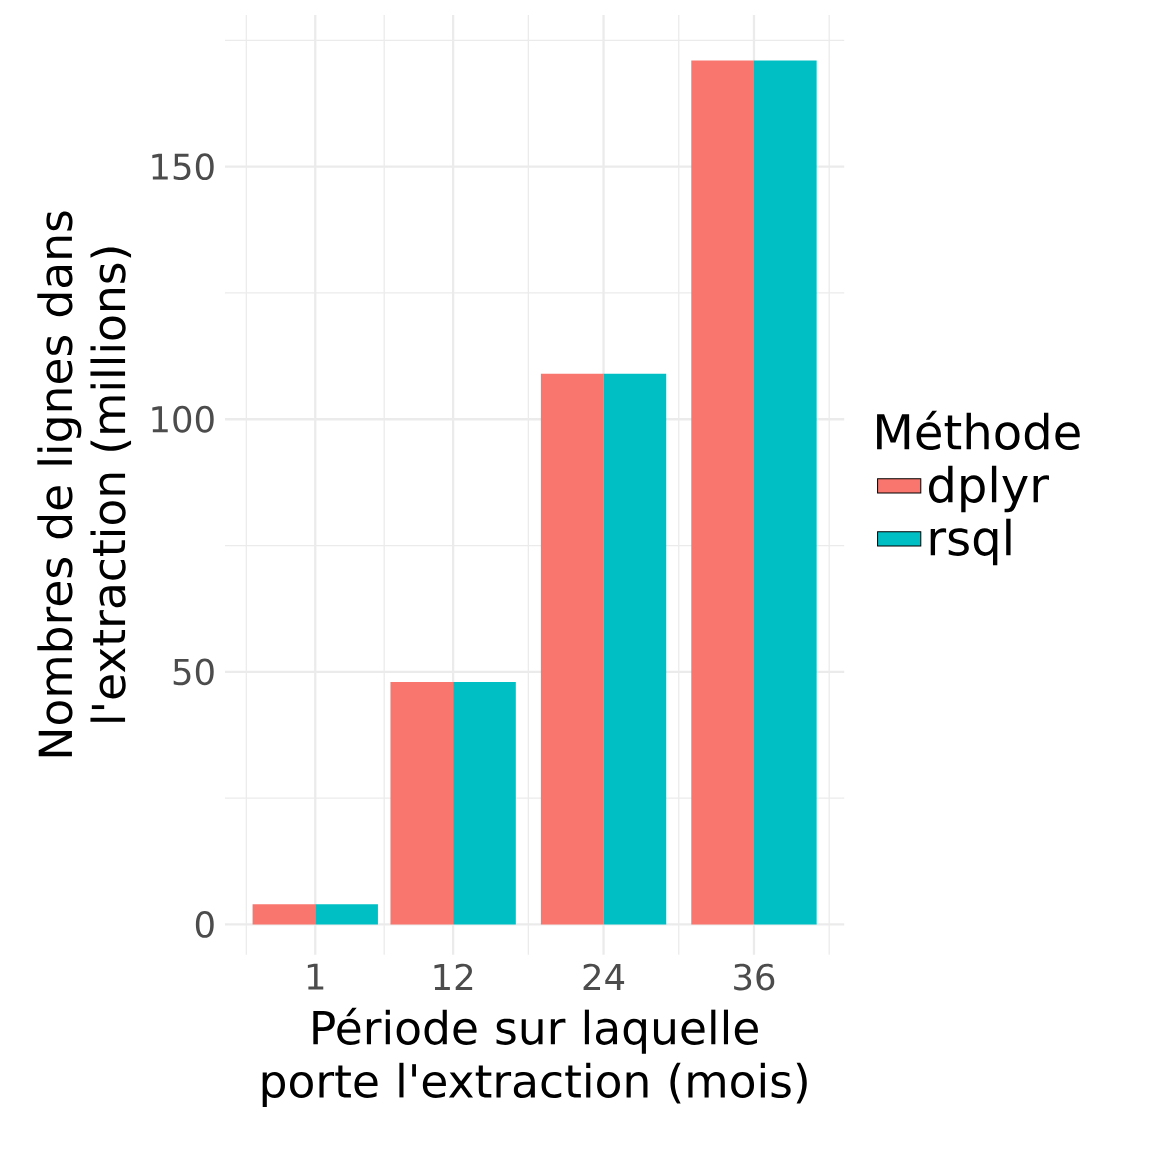 Image resolution: width=1152 pixels, height=1152 pixels. What do you see at coordinates (604, 976) in the screenshot?
I see `x-tick-label: 24` at bounding box center [604, 976].